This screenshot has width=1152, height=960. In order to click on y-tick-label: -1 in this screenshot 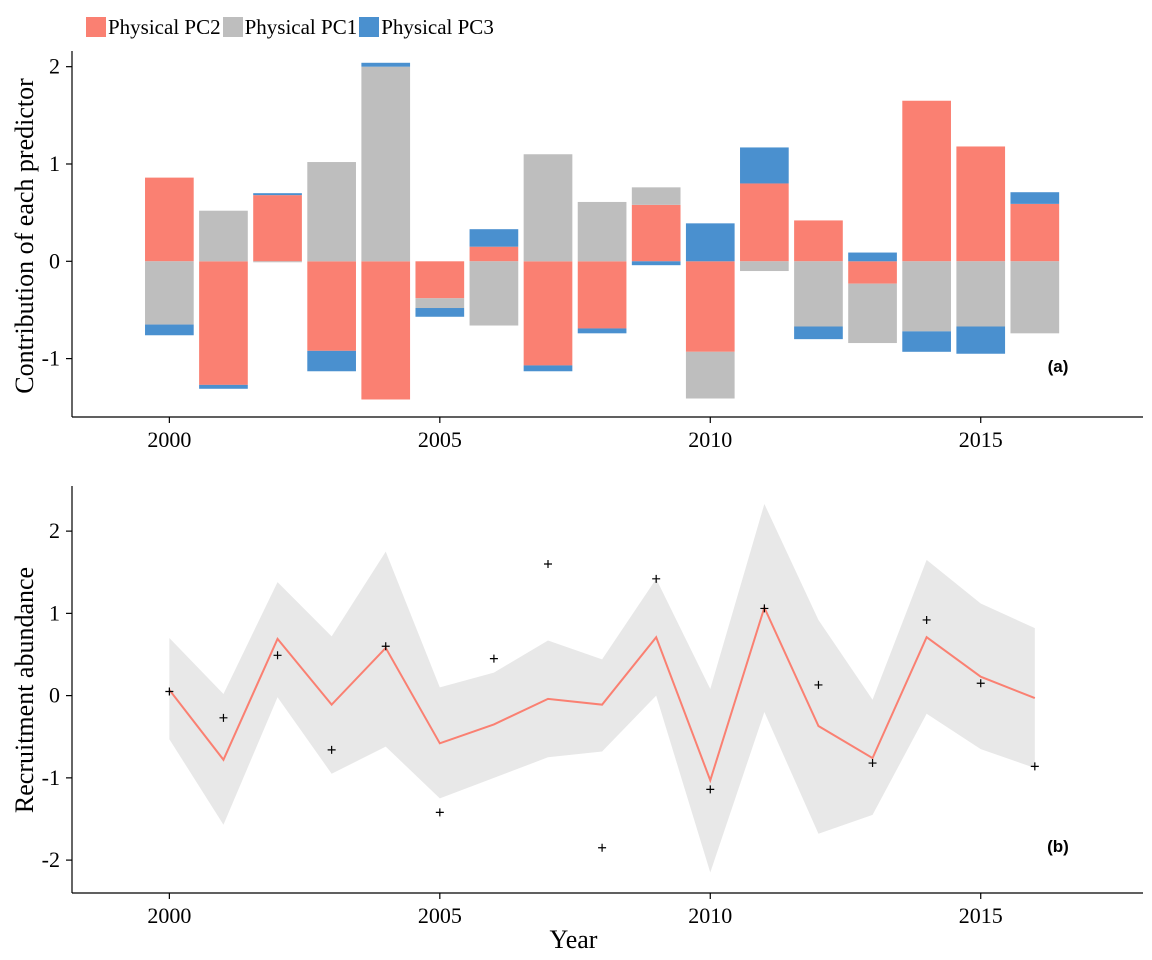, I will do `click(51, 777)`.